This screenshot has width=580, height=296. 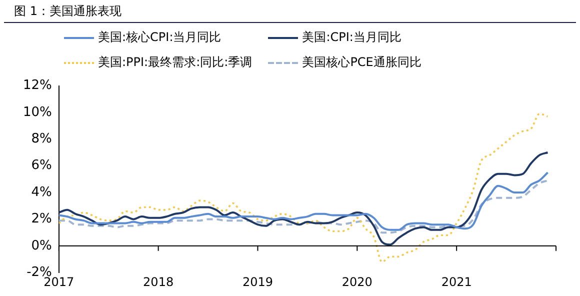 I want to click on y-tick-label: 8%, so click(x=41, y=139).